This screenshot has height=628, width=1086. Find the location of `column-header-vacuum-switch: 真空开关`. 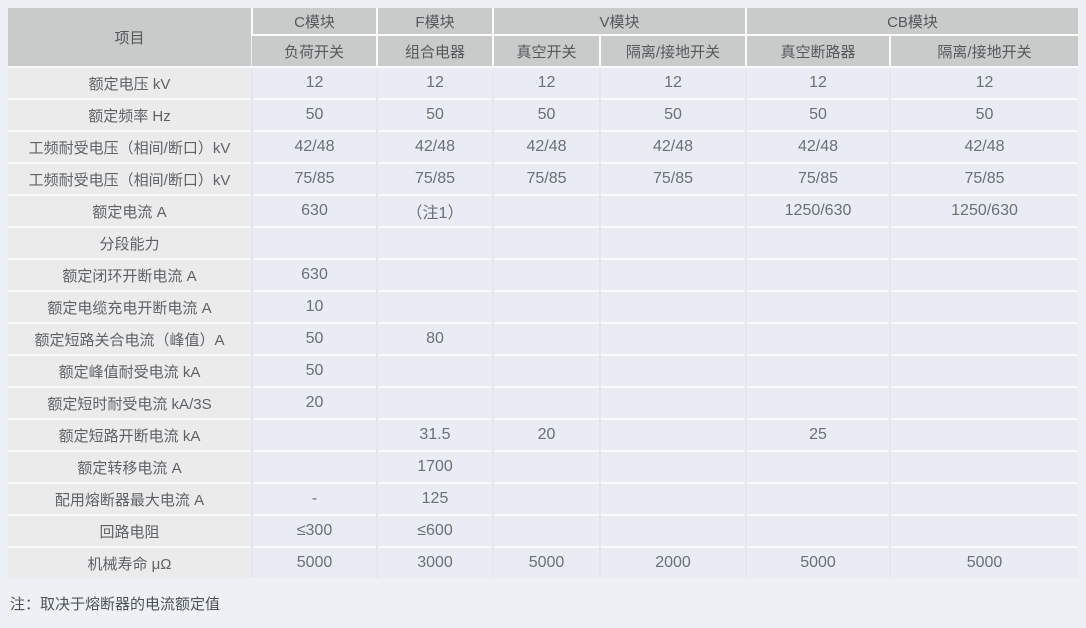

column-header-vacuum-switch: 真空开关 is located at coordinates (546, 50).